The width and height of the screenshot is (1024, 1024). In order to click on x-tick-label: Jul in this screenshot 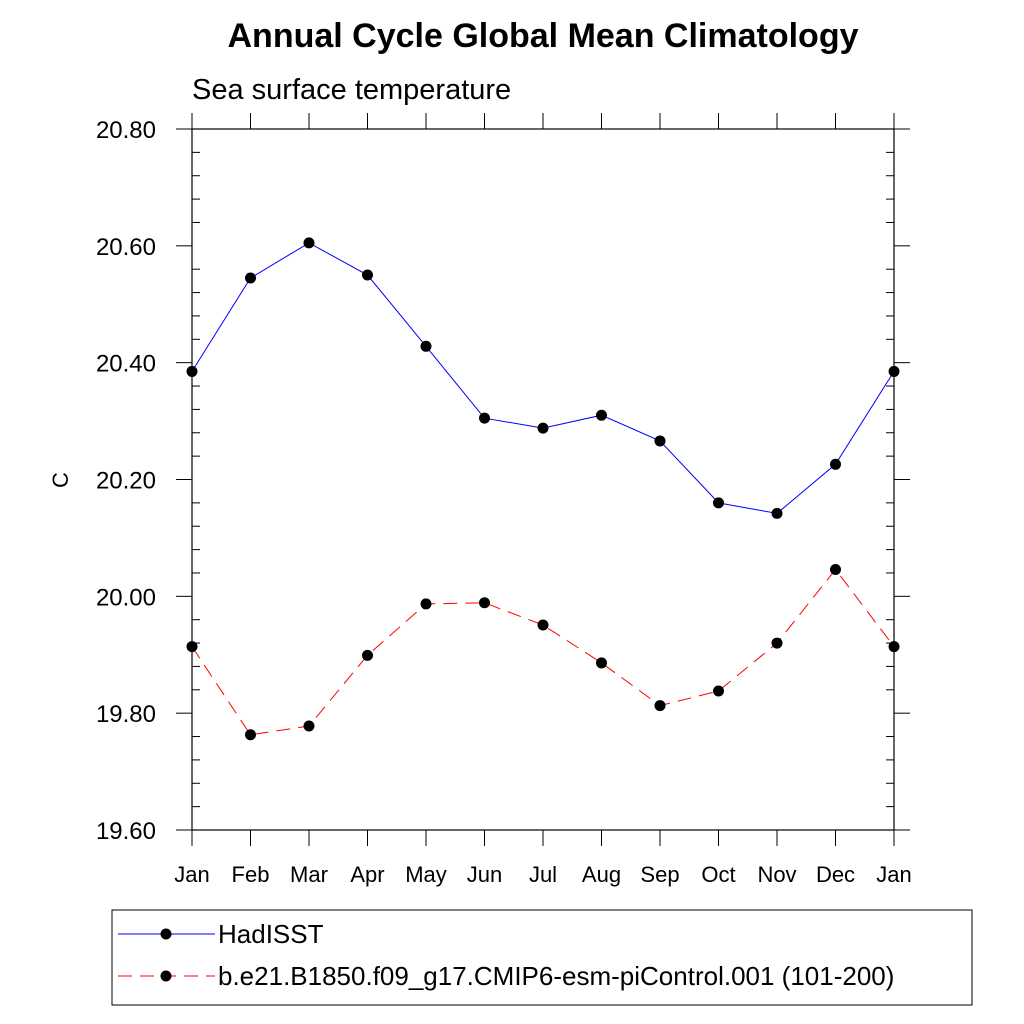, I will do `click(543, 874)`.